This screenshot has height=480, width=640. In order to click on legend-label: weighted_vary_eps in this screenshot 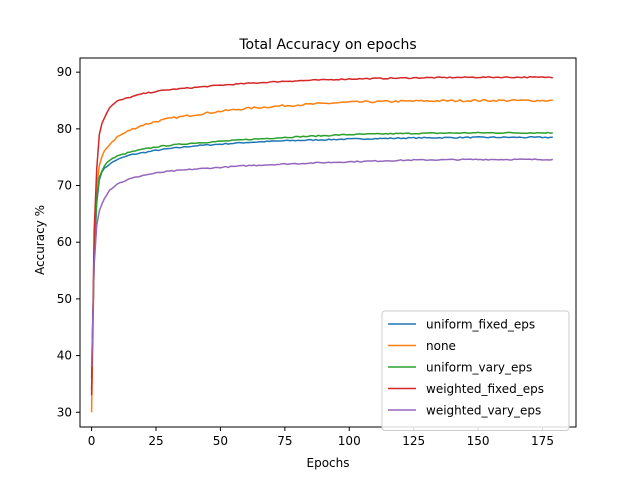, I will do `click(483, 411)`.